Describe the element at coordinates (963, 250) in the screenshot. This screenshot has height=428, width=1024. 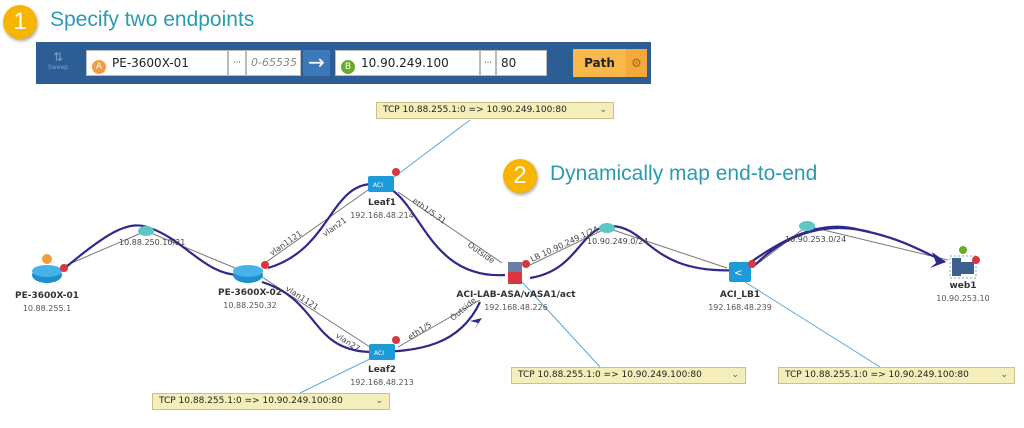
I see `endpoint-b-badge` at that location.